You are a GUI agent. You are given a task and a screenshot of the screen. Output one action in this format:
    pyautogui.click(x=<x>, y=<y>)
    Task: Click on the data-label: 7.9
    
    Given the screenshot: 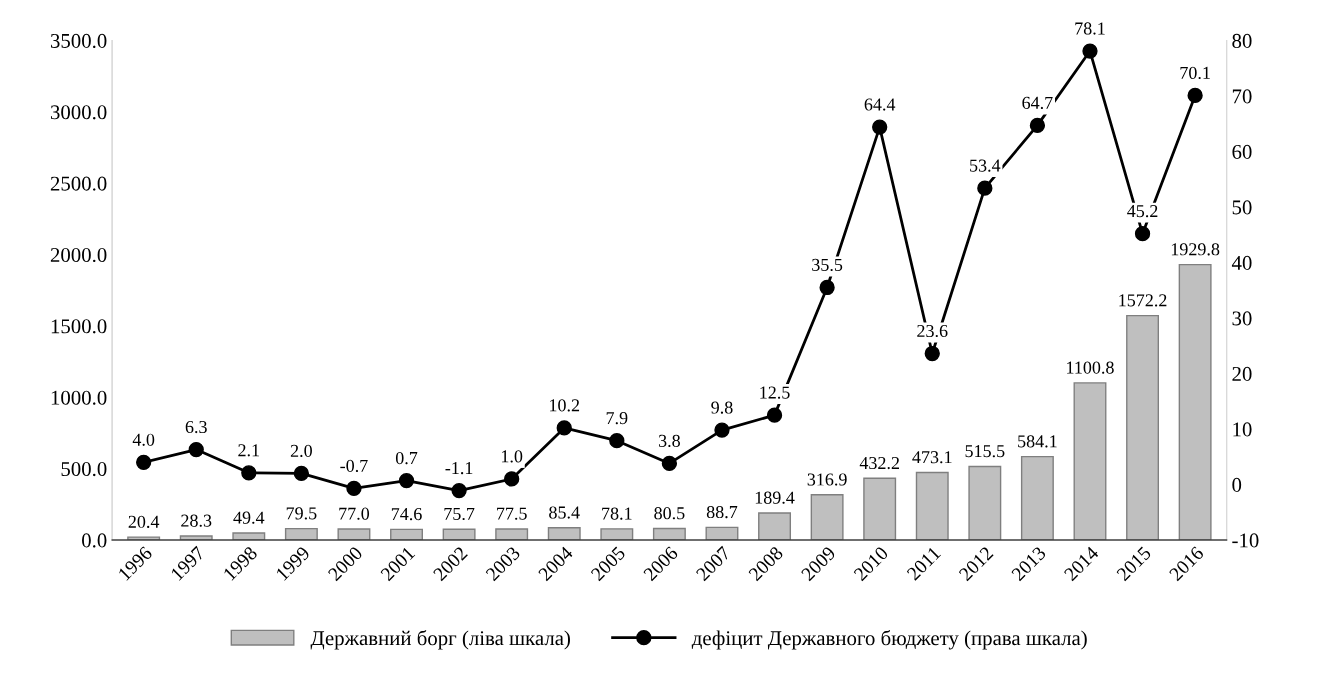 What is the action you would take?
    pyautogui.click(x=617, y=418)
    